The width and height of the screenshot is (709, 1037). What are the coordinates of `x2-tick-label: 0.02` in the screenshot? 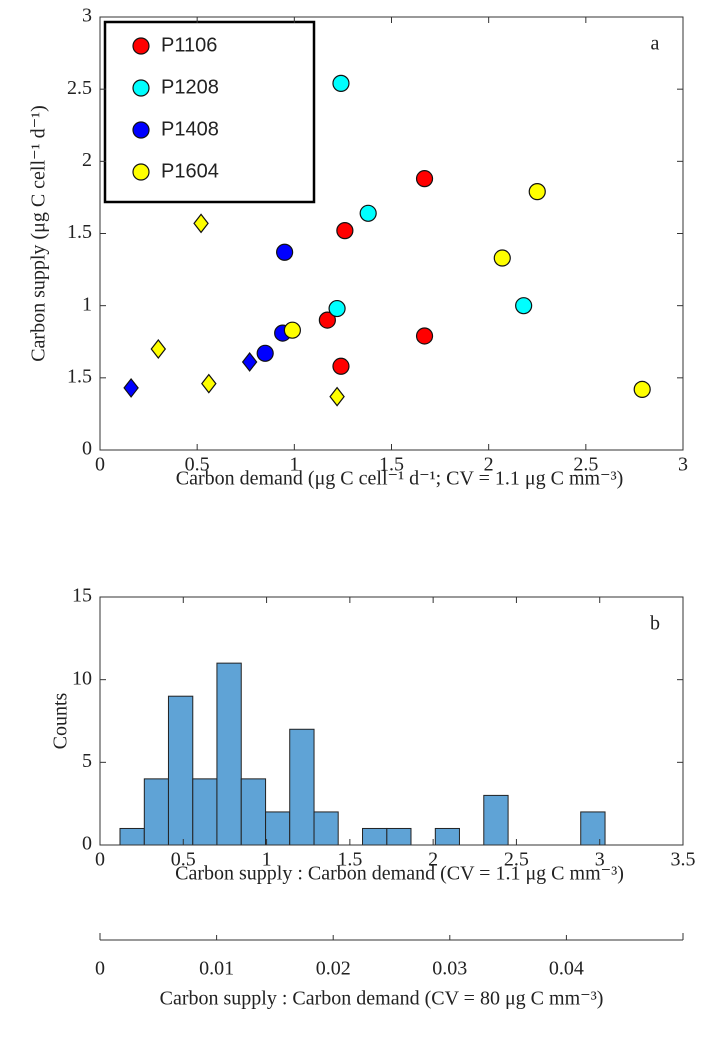 It's located at (333, 969).